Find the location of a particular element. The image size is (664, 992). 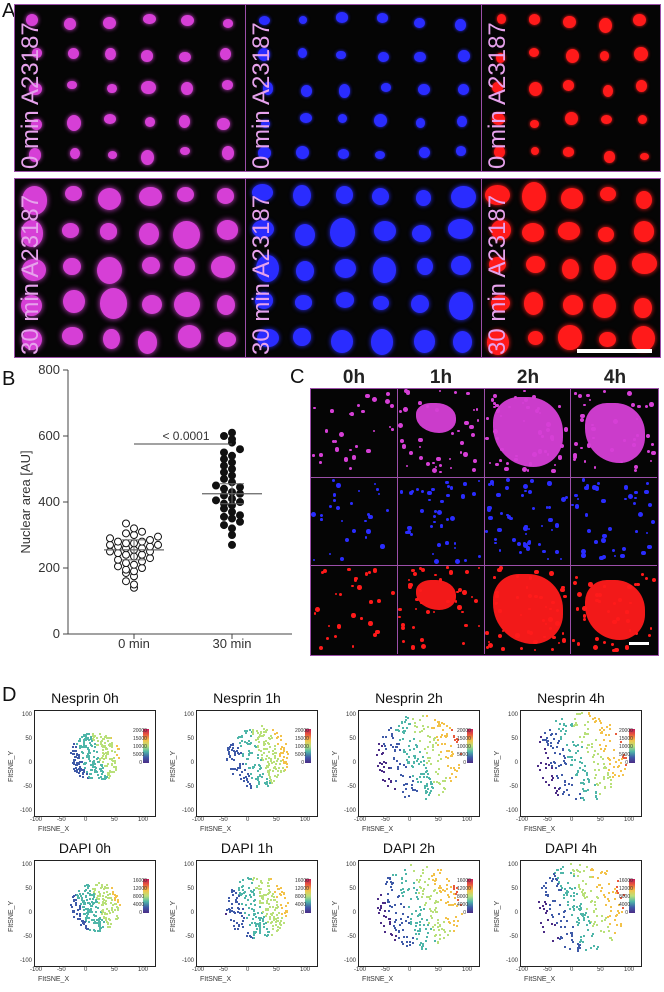

y-axis-label: FItSNE_Y is located at coordinates (497, 766).